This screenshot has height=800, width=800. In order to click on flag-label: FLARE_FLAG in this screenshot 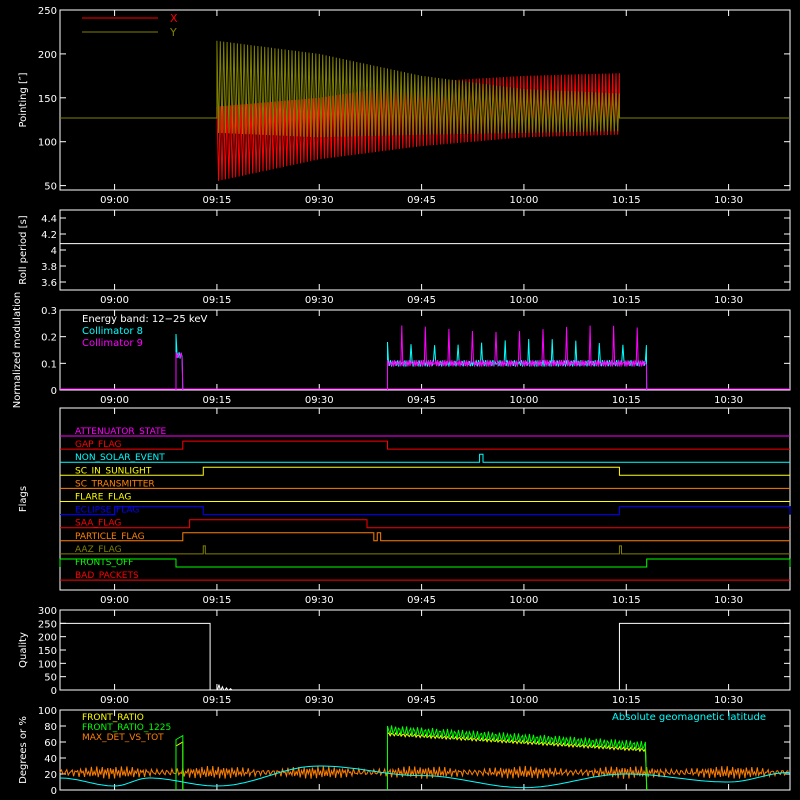, I will do `click(103, 498)`.